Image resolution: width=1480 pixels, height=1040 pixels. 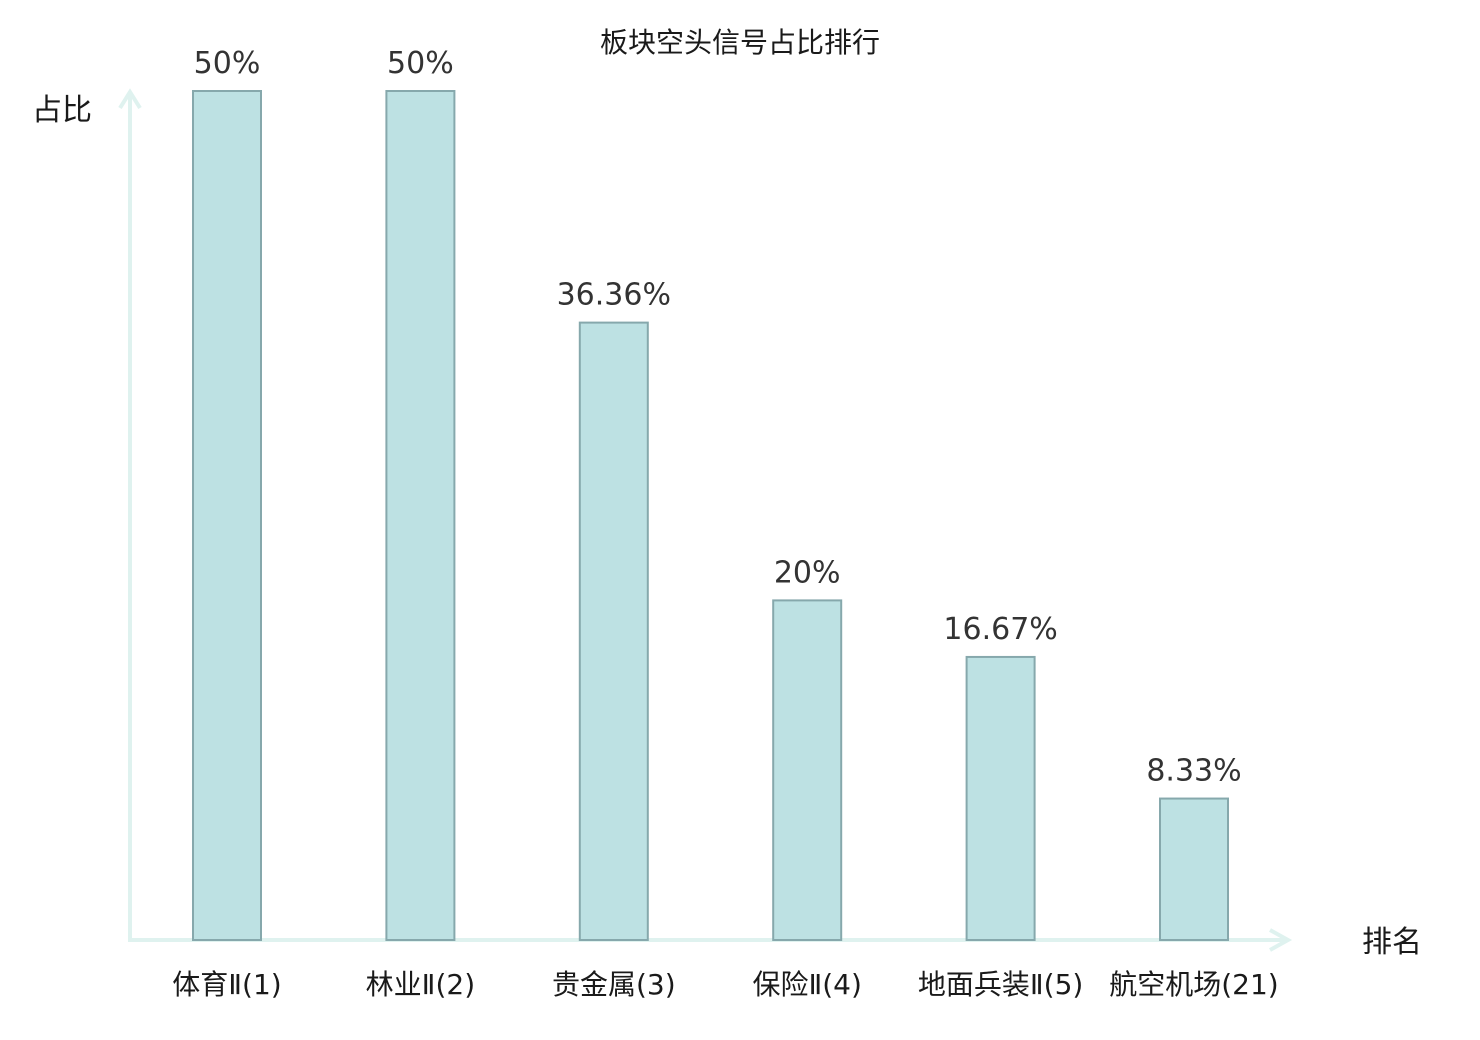 I want to click on value-label-2: 50%, so click(x=420, y=63).